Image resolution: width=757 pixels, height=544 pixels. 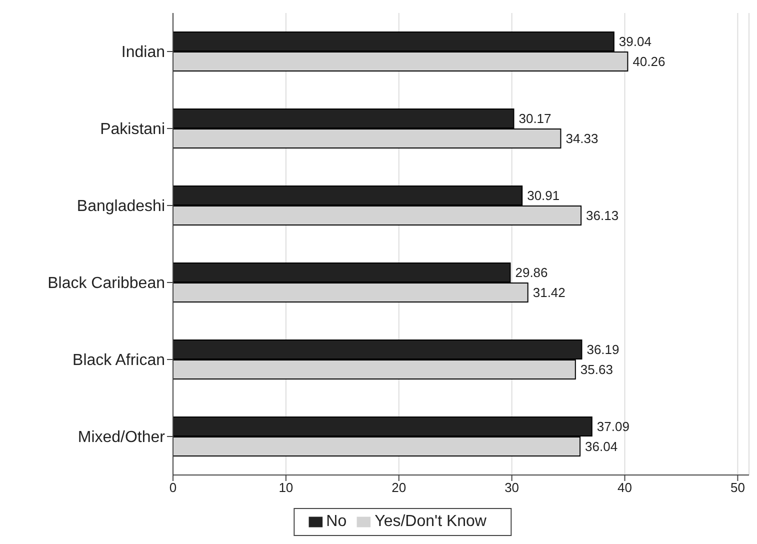 What do you see at coordinates (430, 521) in the screenshot?
I see `legend-label: Yes/Don't Know` at bounding box center [430, 521].